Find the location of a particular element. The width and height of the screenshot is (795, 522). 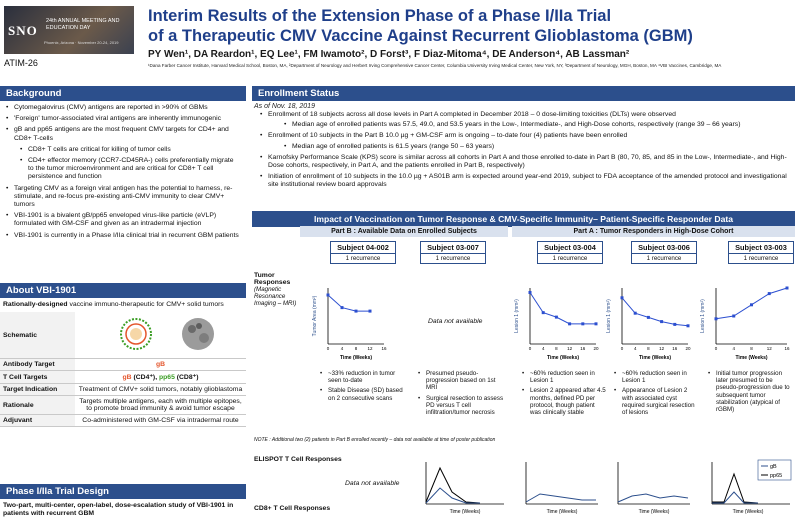

row-key: Rationale is located at coordinates (37, 405).